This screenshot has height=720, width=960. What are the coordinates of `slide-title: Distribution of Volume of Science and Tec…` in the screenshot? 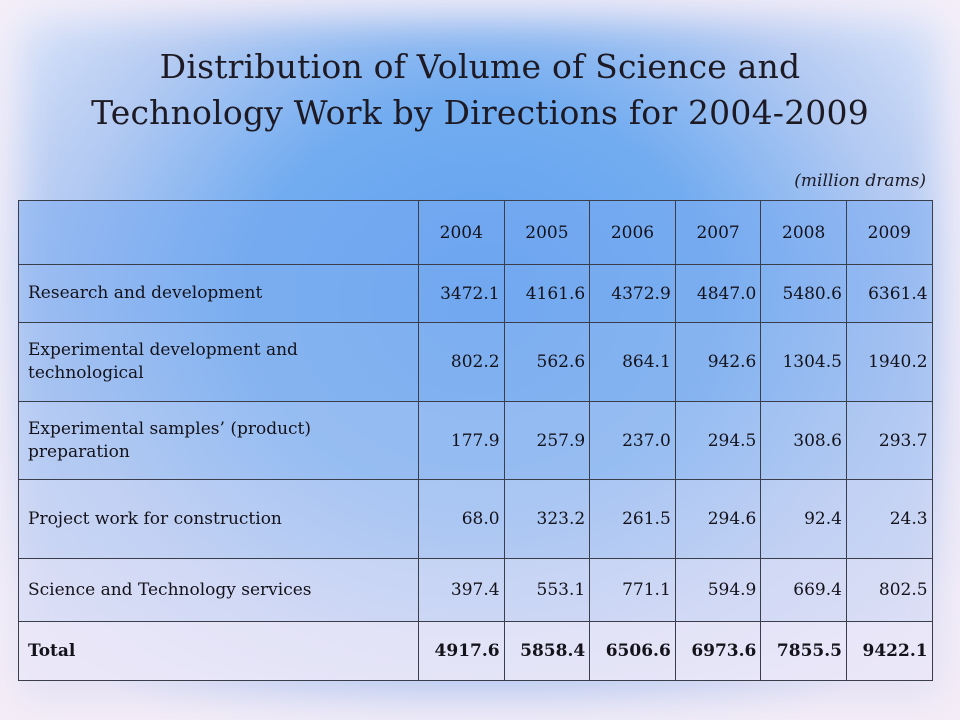 It's located at (480, 90).